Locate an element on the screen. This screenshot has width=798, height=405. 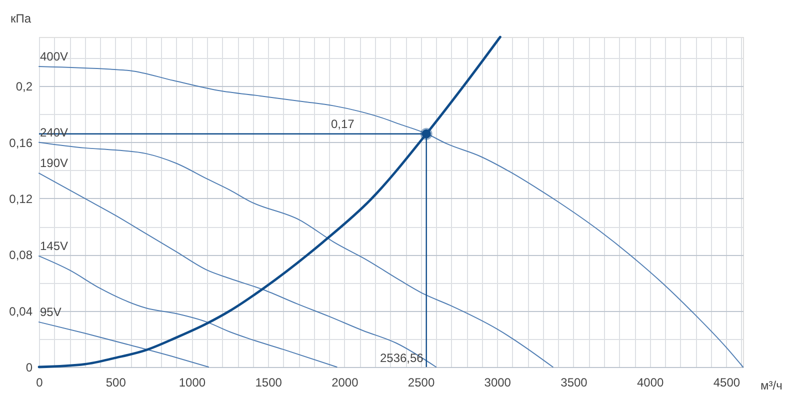
ref-line-label: 0,17 is located at coordinates (343, 123).